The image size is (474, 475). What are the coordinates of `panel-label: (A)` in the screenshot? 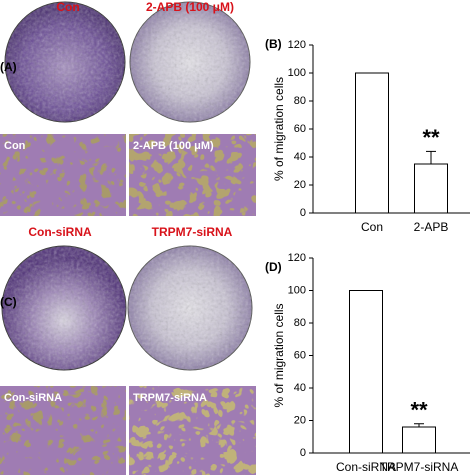 It's located at (8, 67).